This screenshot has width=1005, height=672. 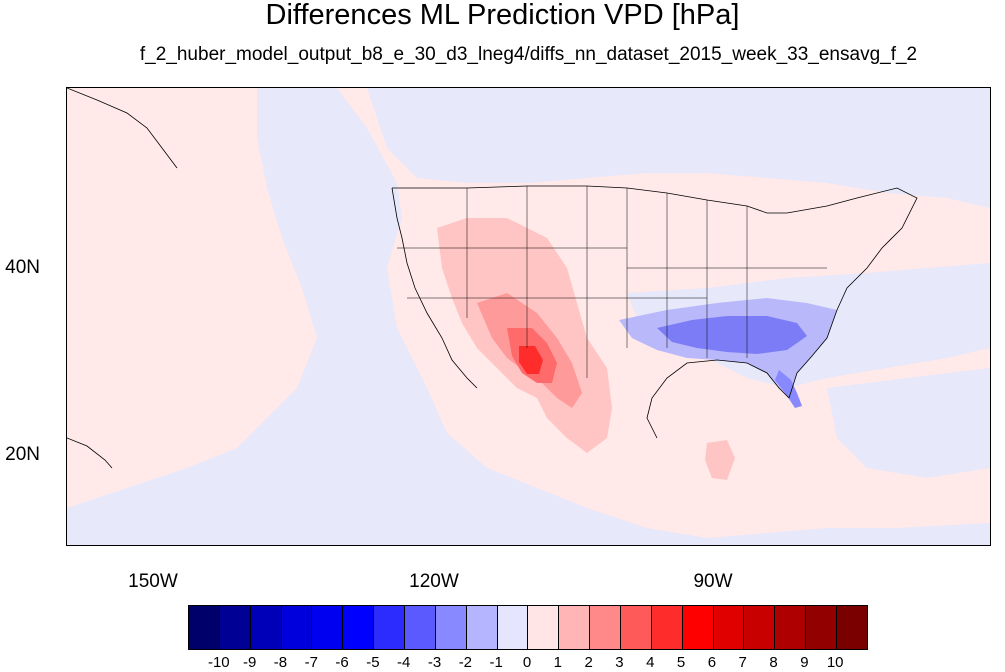 What do you see at coordinates (742, 662) in the screenshot?
I see `colorbar-tick-label: 7` at bounding box center [742, 662].